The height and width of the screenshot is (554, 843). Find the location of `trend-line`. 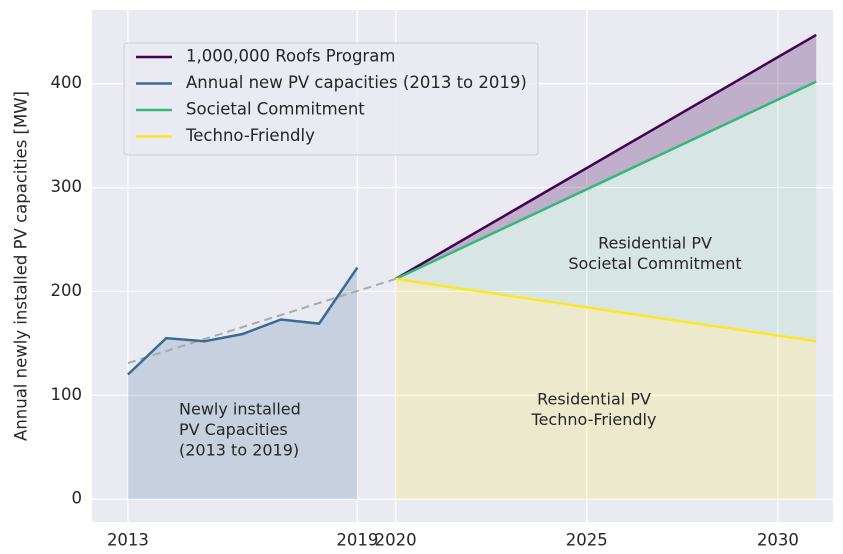

trend-line is located at coordinates (261, 321).